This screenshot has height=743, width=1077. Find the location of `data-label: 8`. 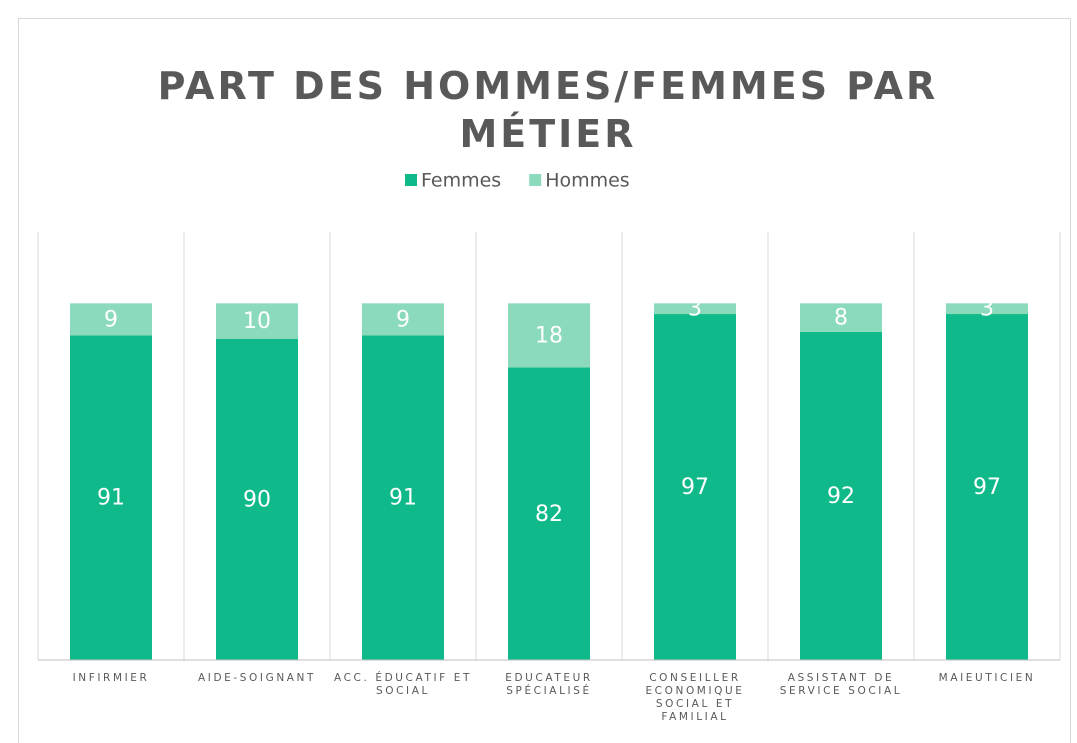

data-label: 8 is located at coordinates (841, 318).